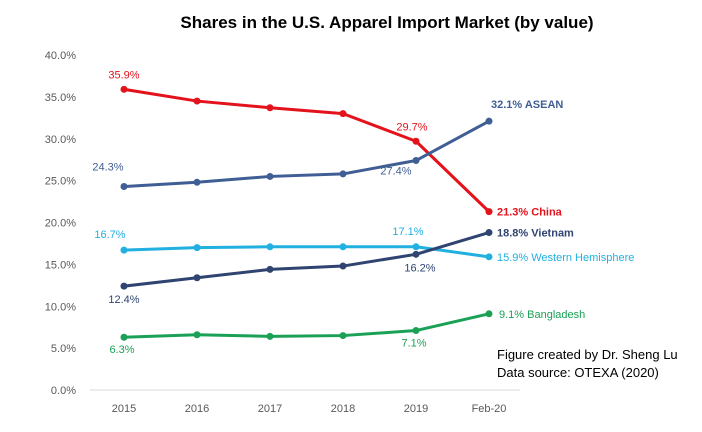  What do you see at coordinates (63, 349) in the screenshot?
I see `y-tick-label: 5.0%` at bounding box center [63, 349].